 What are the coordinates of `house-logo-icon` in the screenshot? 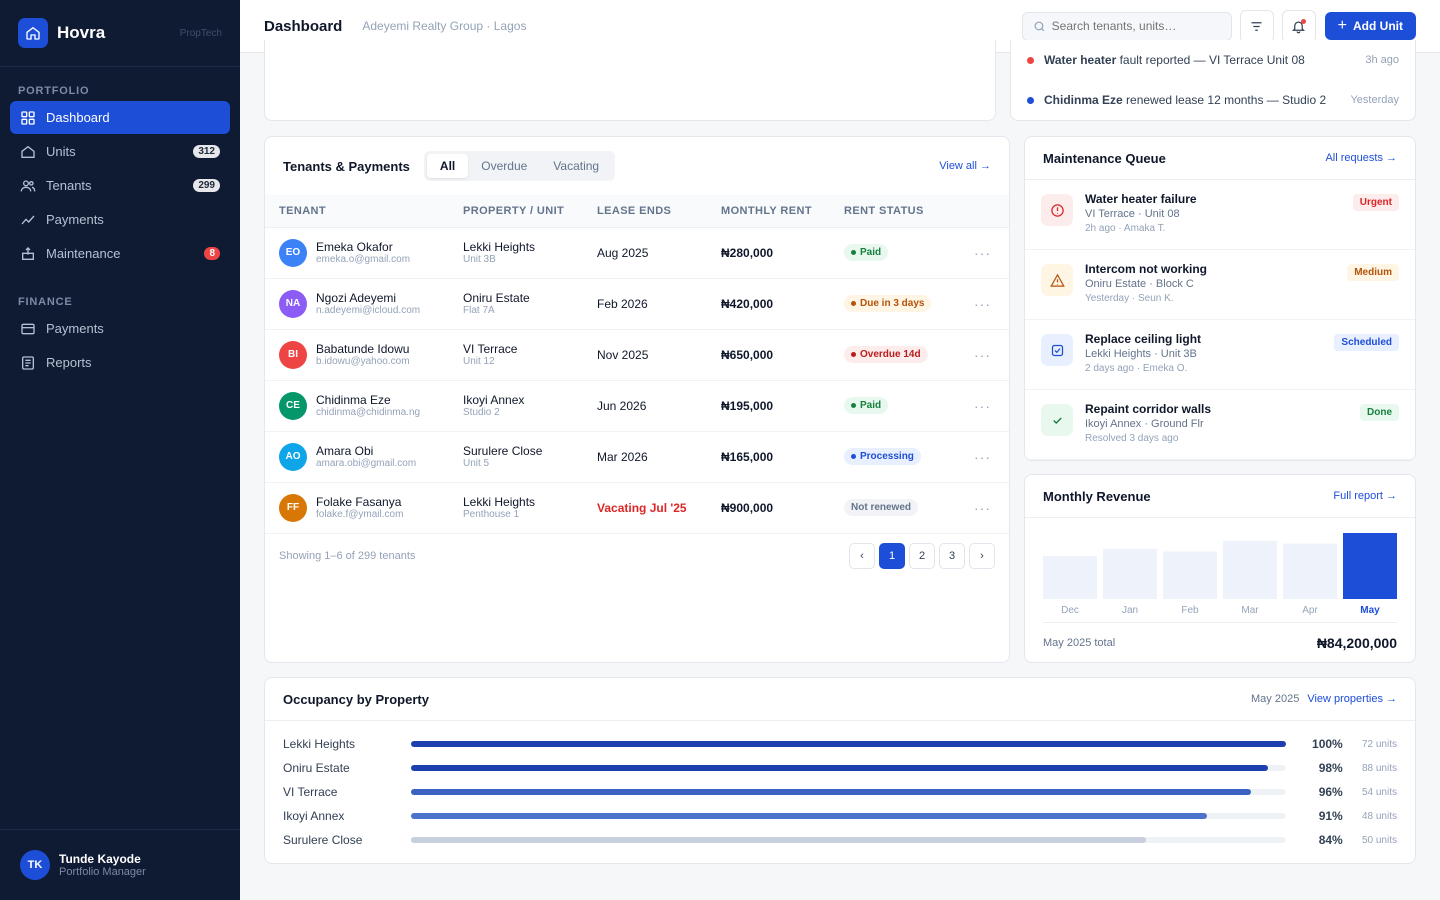 It's located at (33, 33).